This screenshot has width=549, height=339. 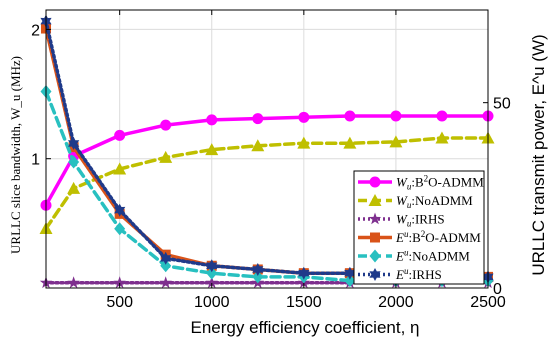 What do you see at coordinates (434, 201) in the screenshot?
I see `legend-label: Wu:NoADMM` at bounding box center [434, 201].